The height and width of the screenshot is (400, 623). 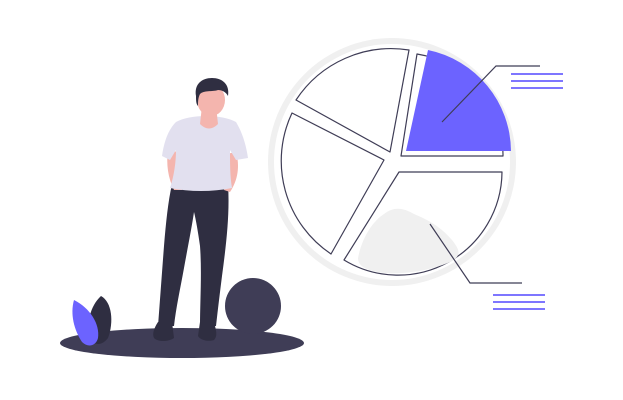 I want to click on ball-icon, so click(x=253, y=306).